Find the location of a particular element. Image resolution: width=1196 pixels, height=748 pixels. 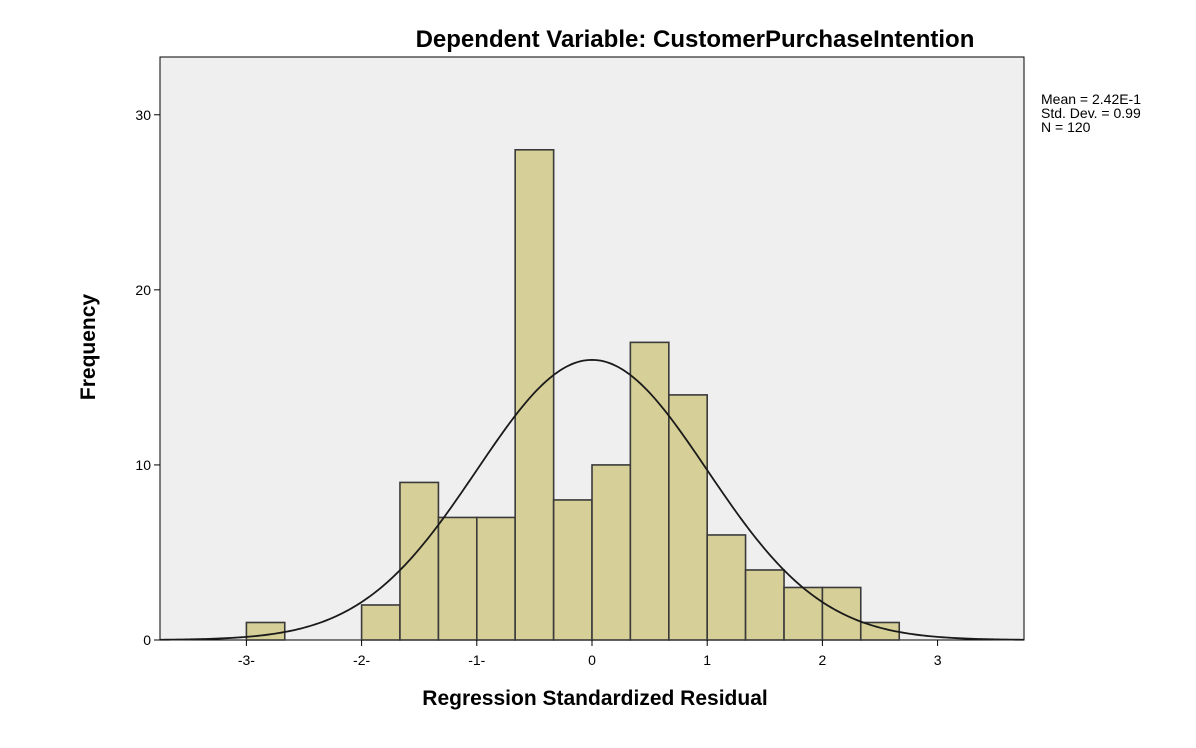

x-tick-label-5: 2 is located at coordinates (823, 660).